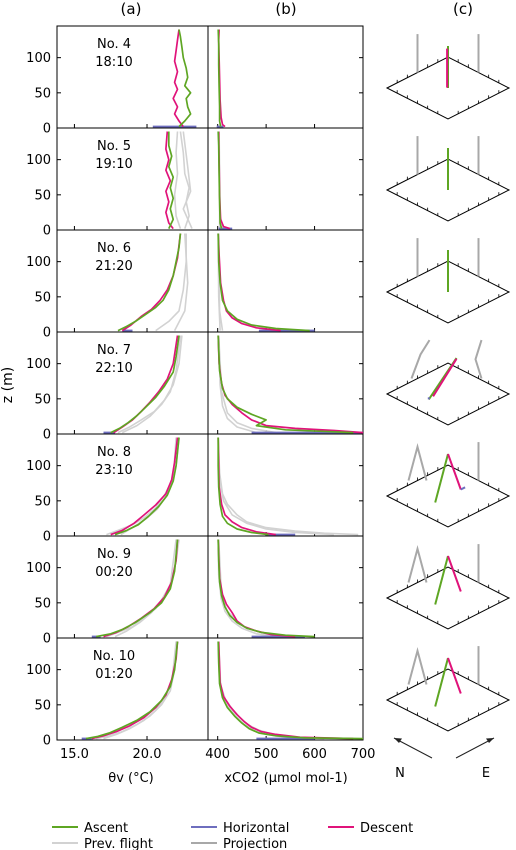  What do you see at coordinates (475, 748) in the screenshot?
I see `east-arrow-icon` at bounding box center [475, 748].